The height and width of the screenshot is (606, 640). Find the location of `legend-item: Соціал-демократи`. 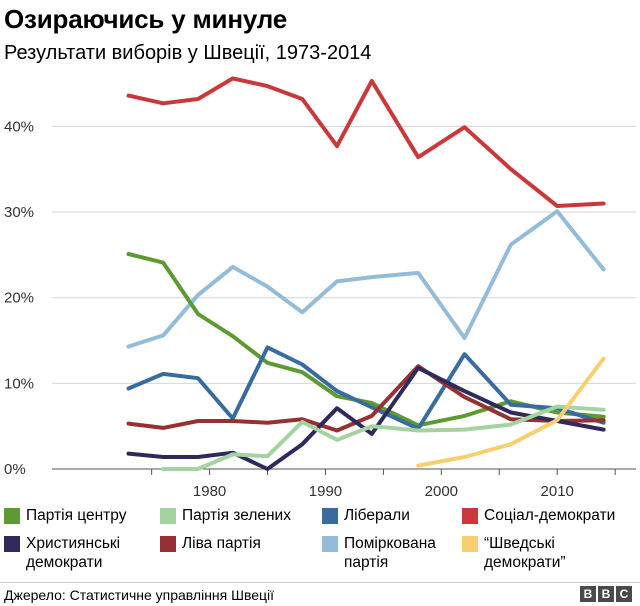

legend-item: Соціал-демократи is located at coordinates (538, 515).